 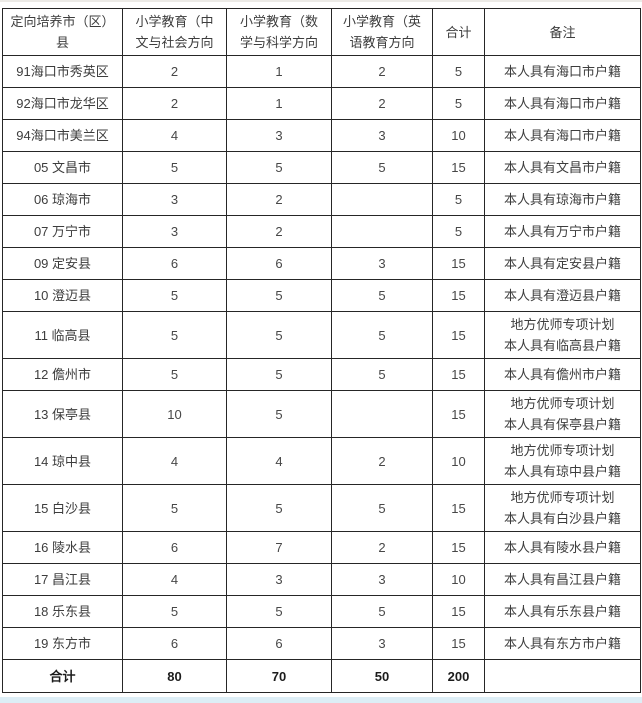 What do you see at coordinates (321, 231) in the screenshot?
I see `table-row: 07 万宁市 3 2 5 本人具有万宁市户籍` at bounding box center [321, 231].